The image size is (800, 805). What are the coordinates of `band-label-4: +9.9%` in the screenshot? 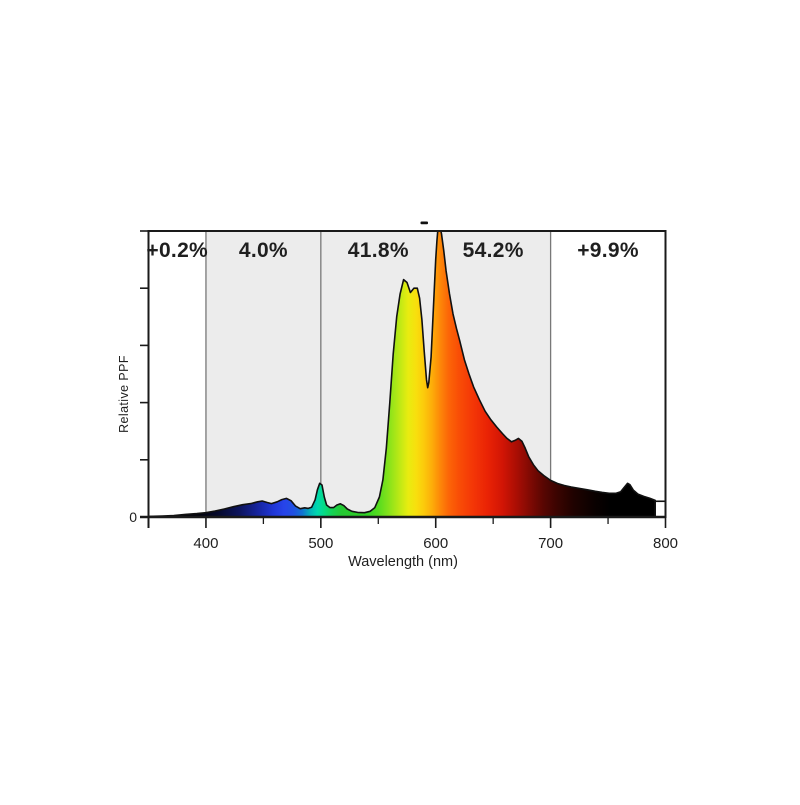 It's located at (608, 250).